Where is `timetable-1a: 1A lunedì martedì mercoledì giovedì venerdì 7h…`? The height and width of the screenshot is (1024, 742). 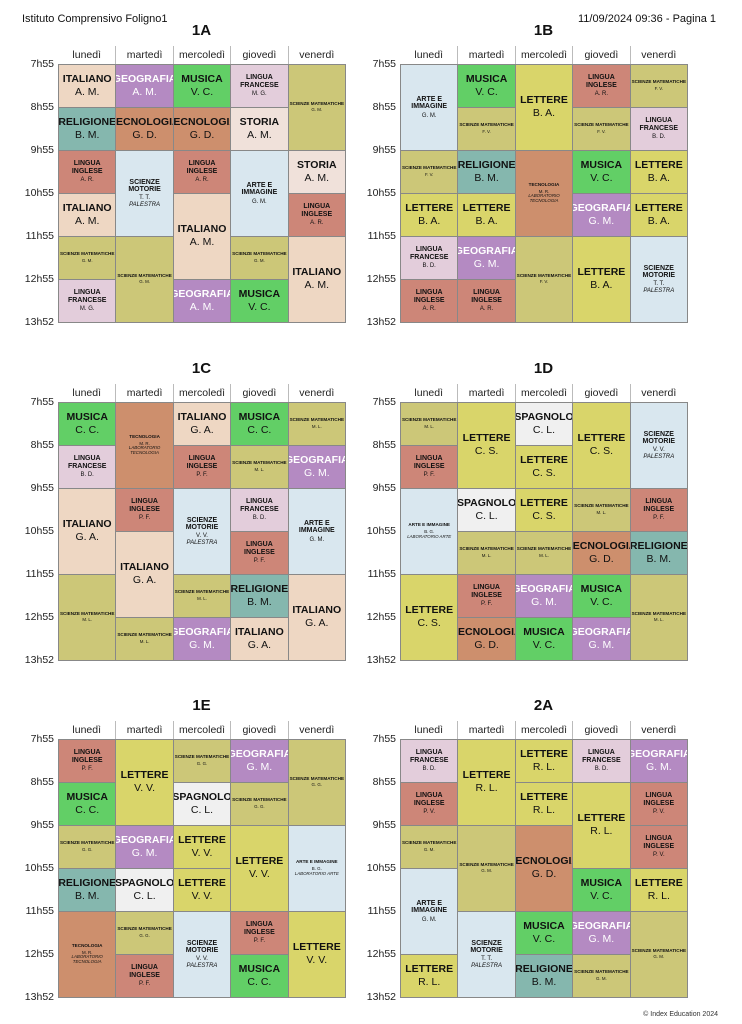
timetable-1a: 1A lunedì martedì mercoledì giovedì venerdì 7h… is located at coordinates (179, 179).